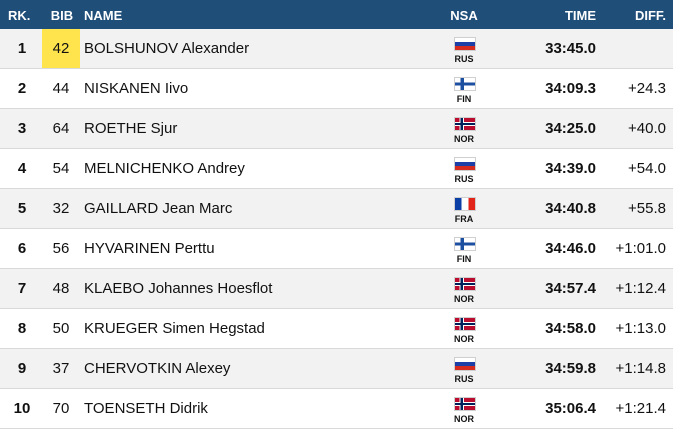 The width and height of the screenshot is (673, 431). I want to click on rank-cell: 5, so click(22, 208).